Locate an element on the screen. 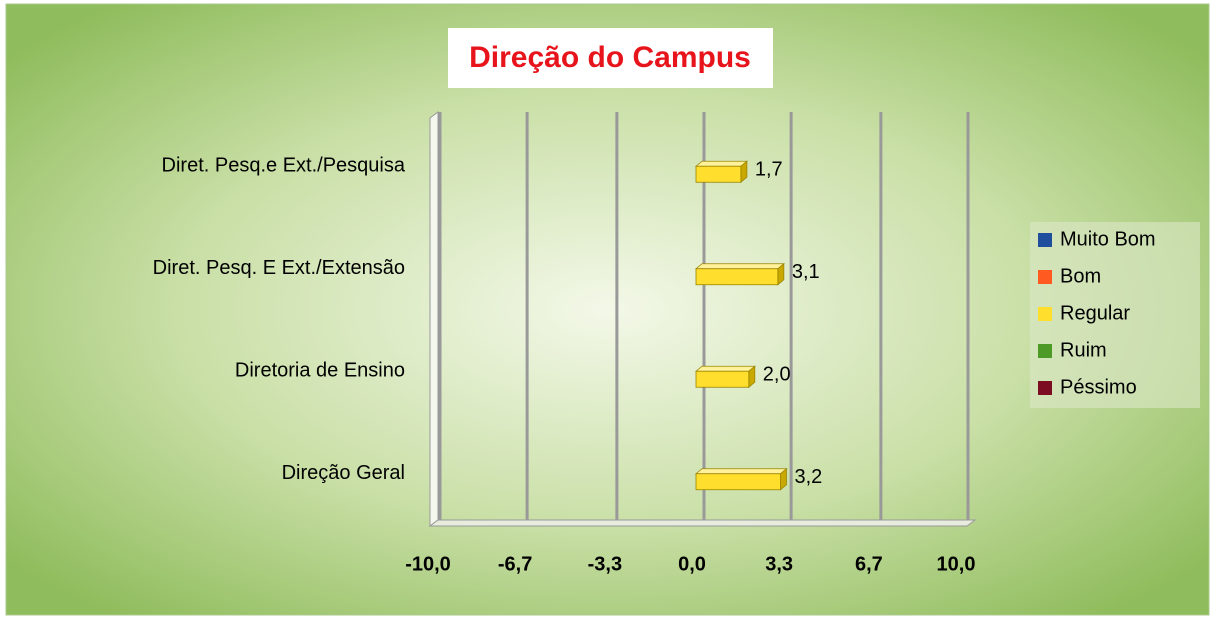 This screenshot has height=619, width=1215. legend-box is located at coordinates (1115, 315).